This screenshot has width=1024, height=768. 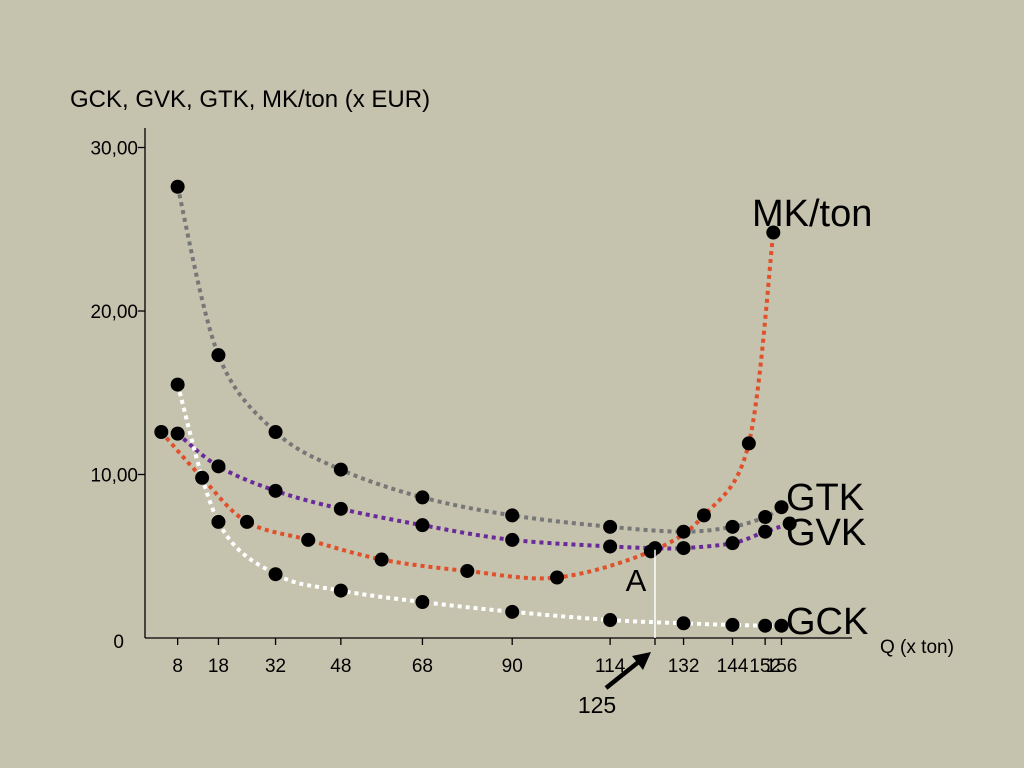 I want to click on y-axis-title: GCK, GVK, GTK, MK/ton (x EUR), so click(x=250, y=99).